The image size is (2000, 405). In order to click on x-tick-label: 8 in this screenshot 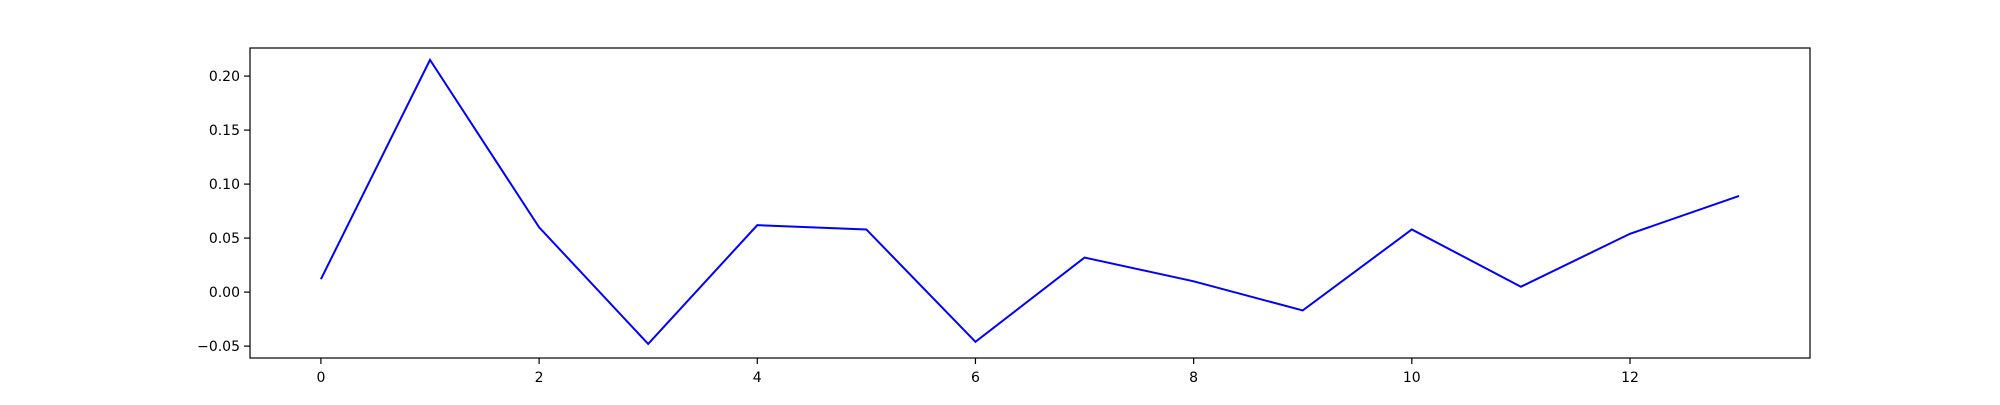, I will do `click(1193, 378)`.